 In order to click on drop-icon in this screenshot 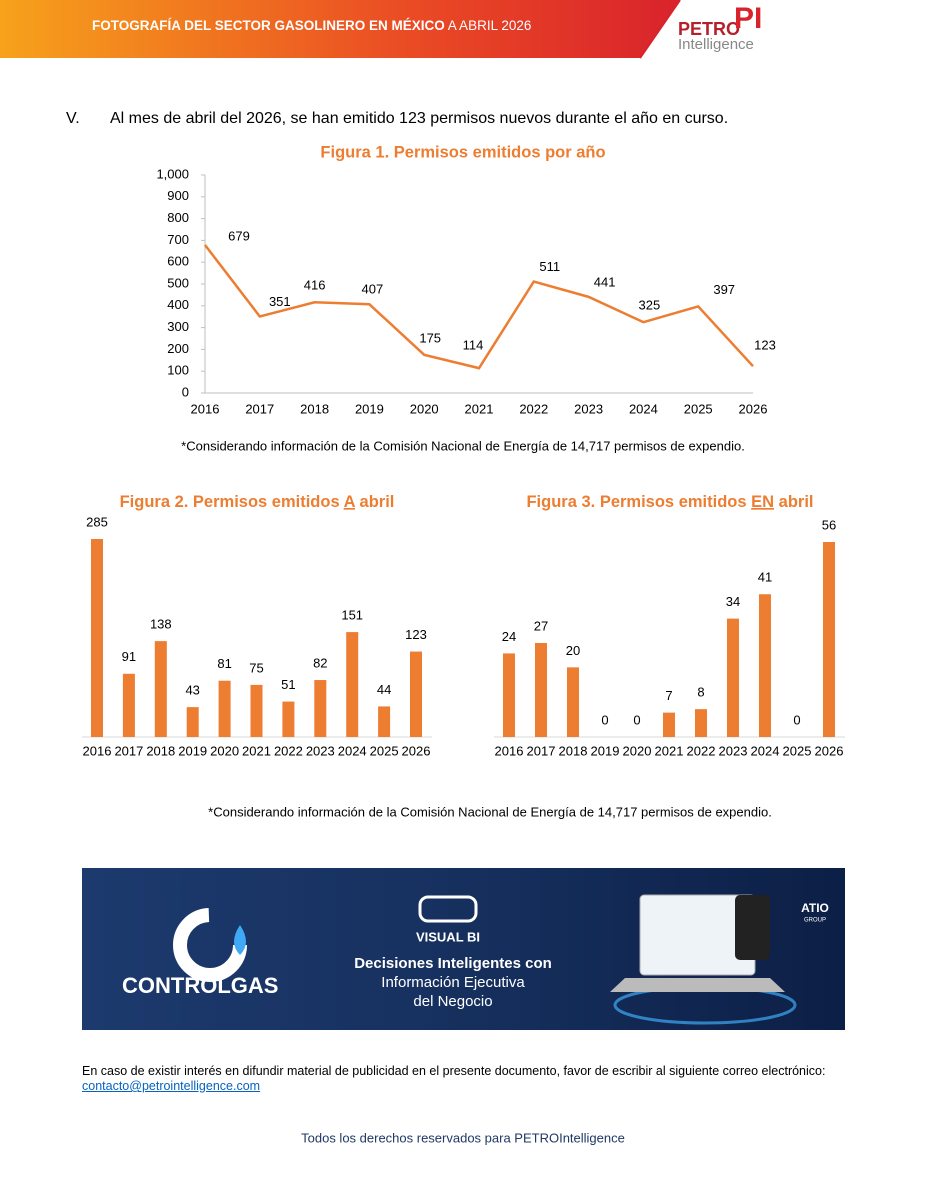, I will do `click(240, 940)`.